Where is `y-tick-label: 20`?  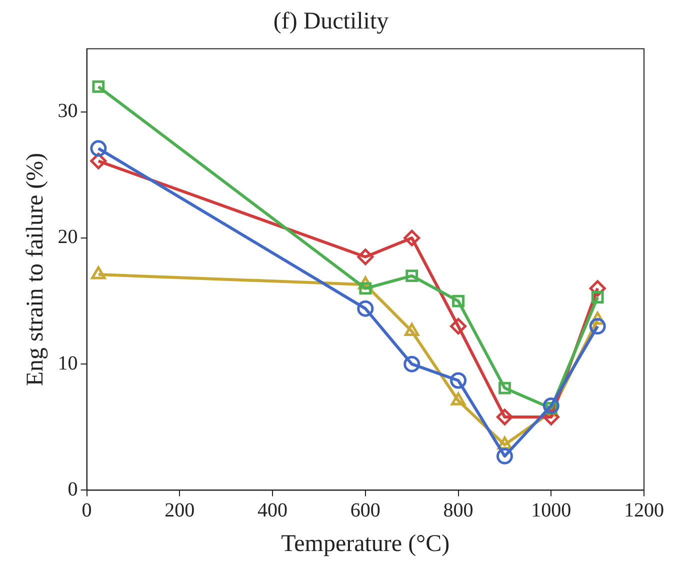 y-tick-label: 20 is located at coordinates (68, 237).